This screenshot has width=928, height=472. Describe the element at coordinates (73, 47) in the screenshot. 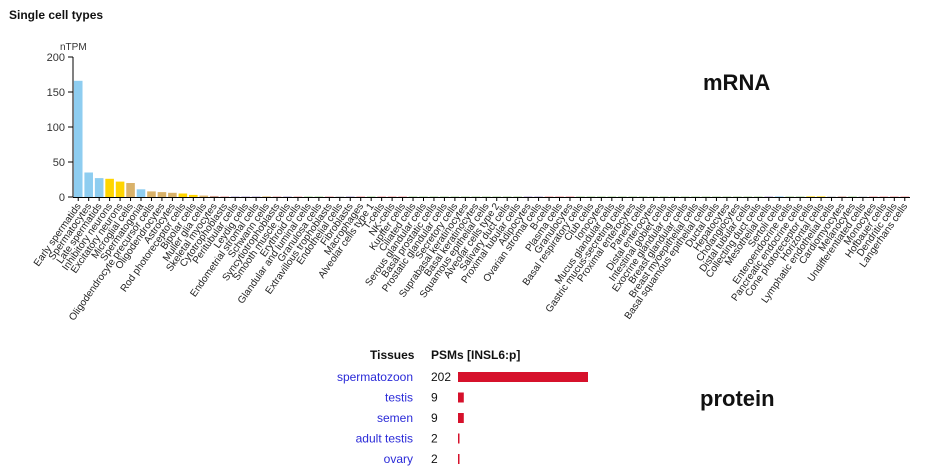

I see `y-axis-label: nTPM` at that location.